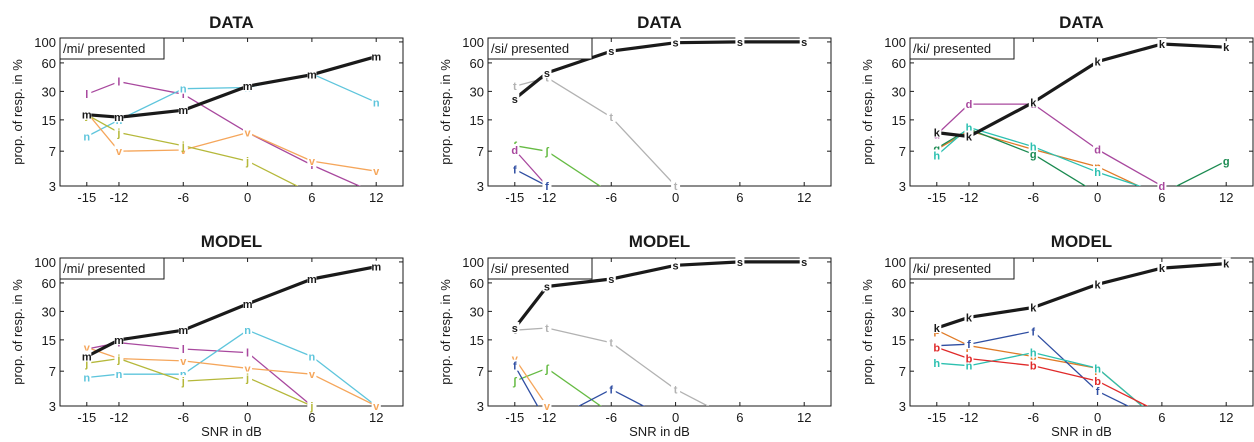 The width and height of the screenshot is (1254, 442). I want to click on series-t: t t t t, so click(595, 132).